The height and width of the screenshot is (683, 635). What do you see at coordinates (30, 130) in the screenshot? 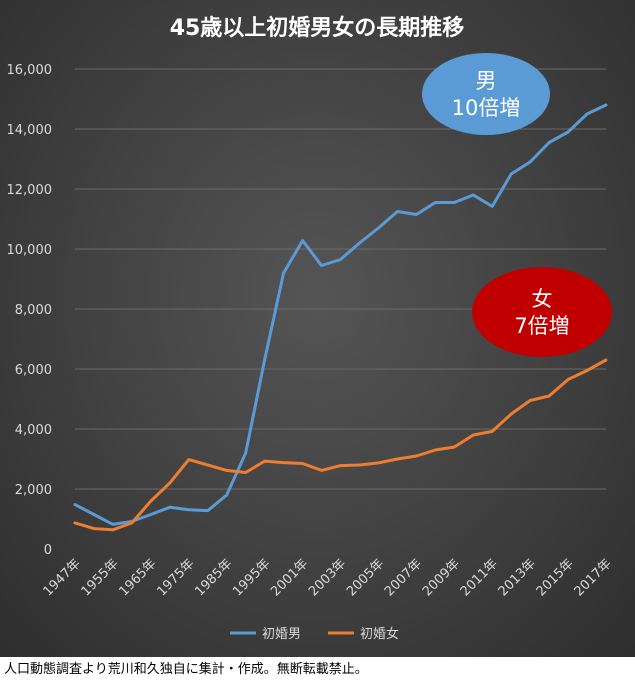
I see `y-tick-label: 14,000` at bounding box center [30, 130].